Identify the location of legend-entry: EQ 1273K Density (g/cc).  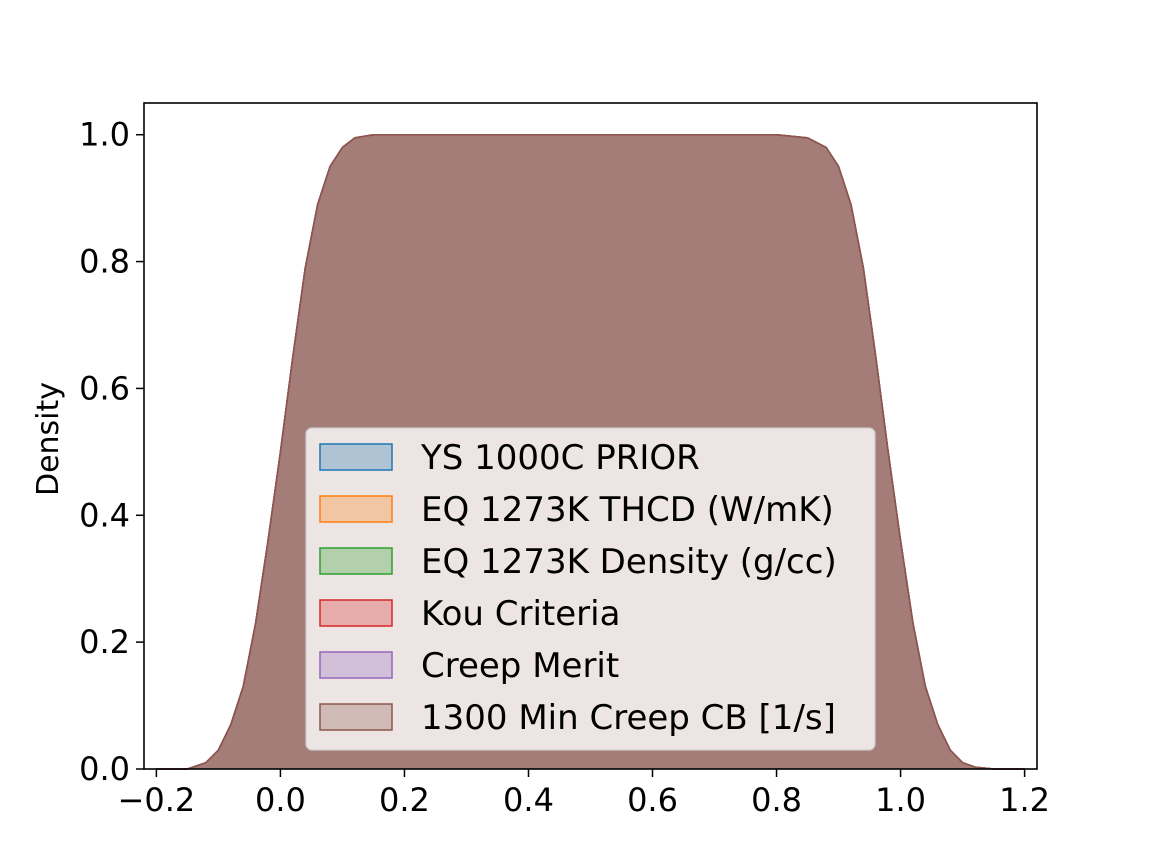
(578, 562).